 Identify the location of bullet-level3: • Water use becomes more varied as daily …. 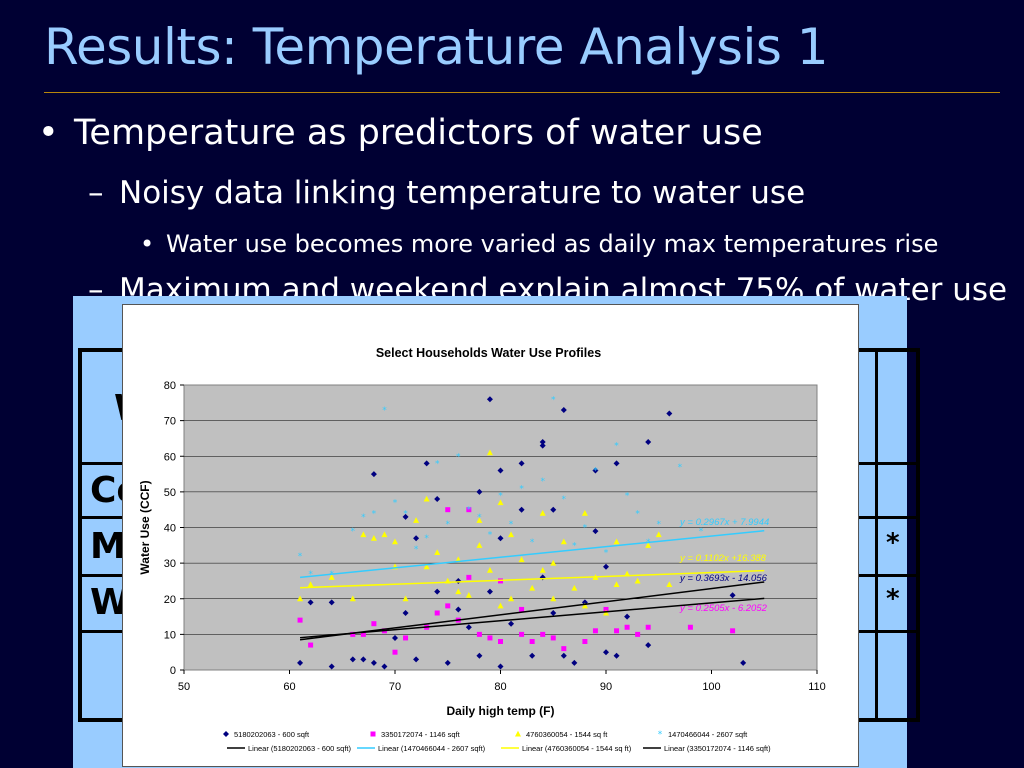
(539, 244).